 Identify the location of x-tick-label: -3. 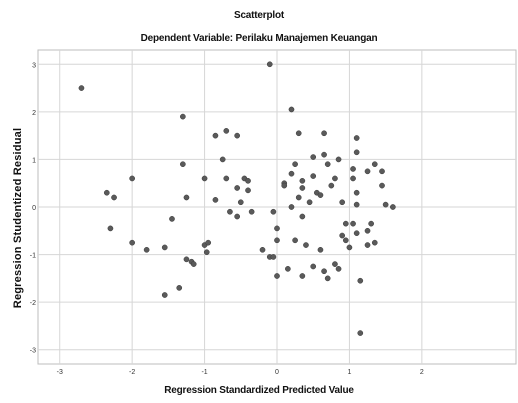
(60, 372).